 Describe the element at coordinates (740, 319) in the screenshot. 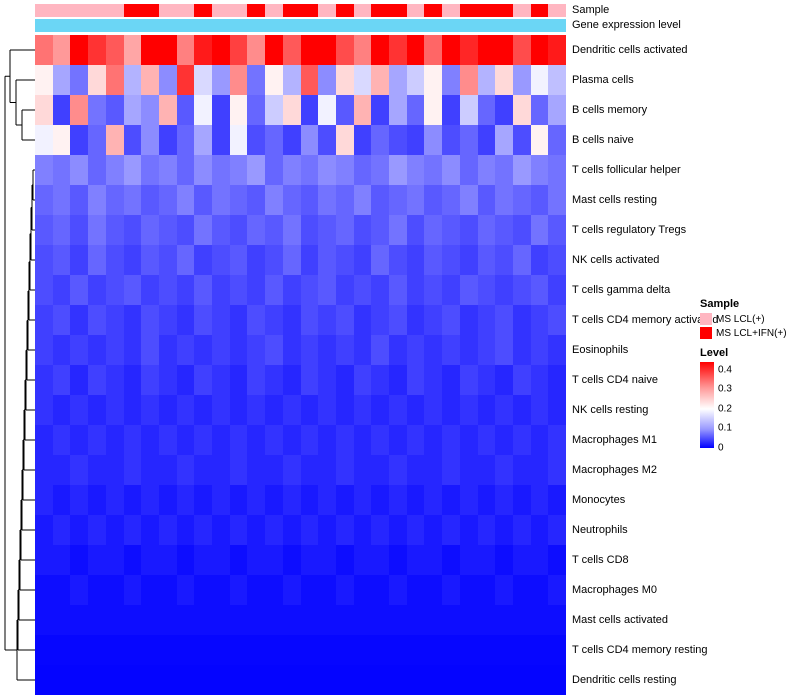

I see `legend-item-label: MS LCL(+)` at that location.